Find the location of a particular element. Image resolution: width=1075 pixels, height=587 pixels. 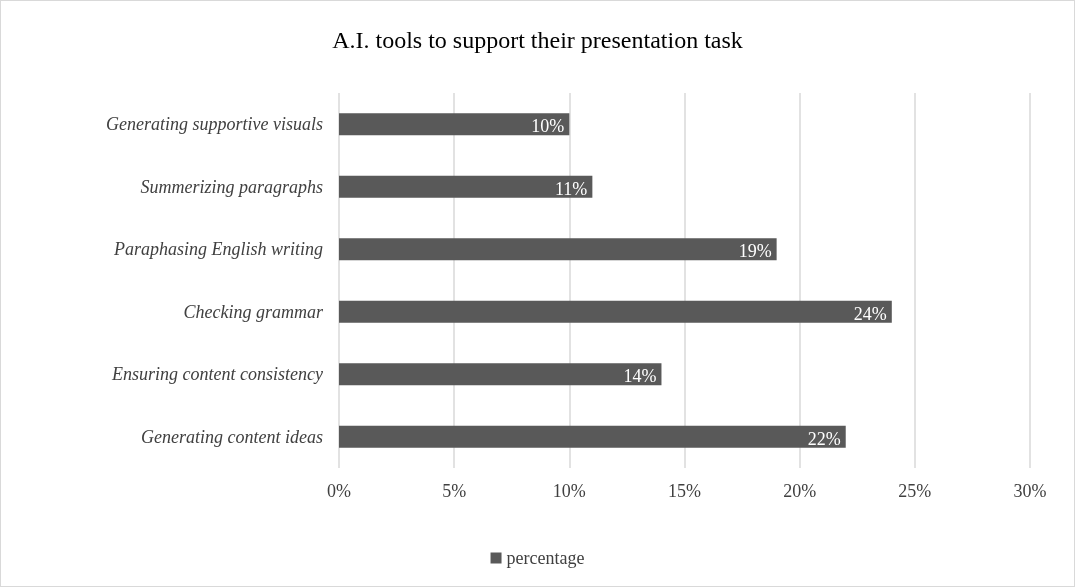

x-tick-label: 20% is located at coordinates (800, 491).